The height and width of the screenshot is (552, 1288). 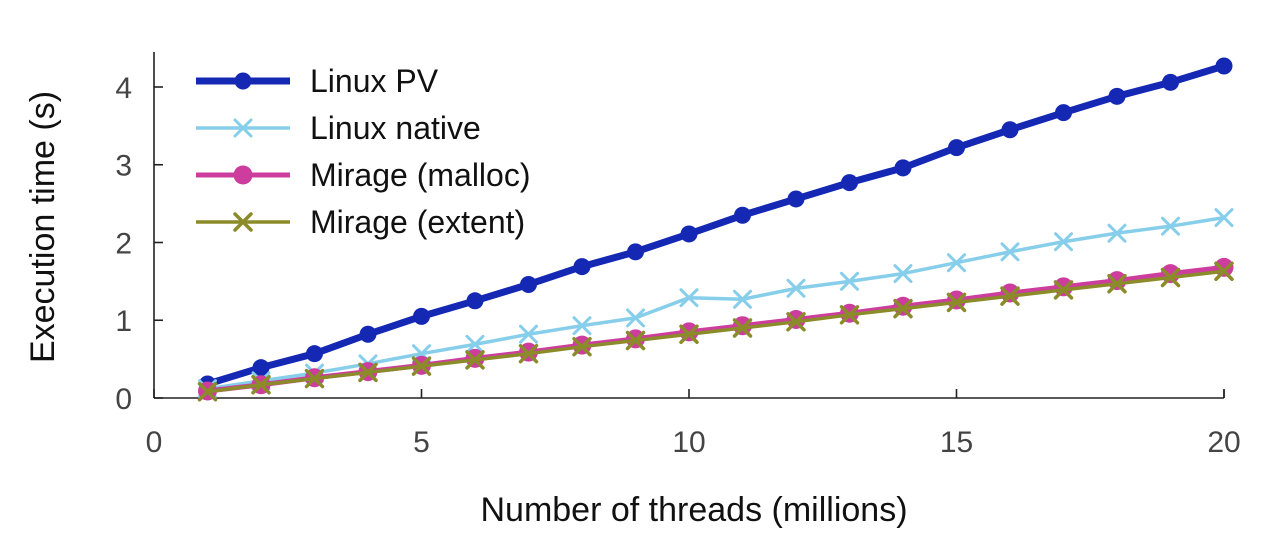 I want to click on x-tick-label: 20, so click(x=1223, y=442).